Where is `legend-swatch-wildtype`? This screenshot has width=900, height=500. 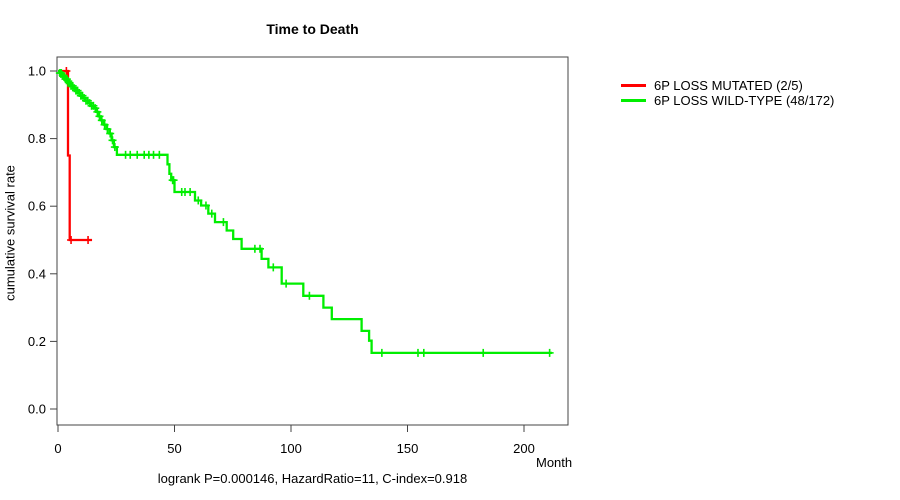 legend-swatch-wildtype is located at coordinates (633, 100).